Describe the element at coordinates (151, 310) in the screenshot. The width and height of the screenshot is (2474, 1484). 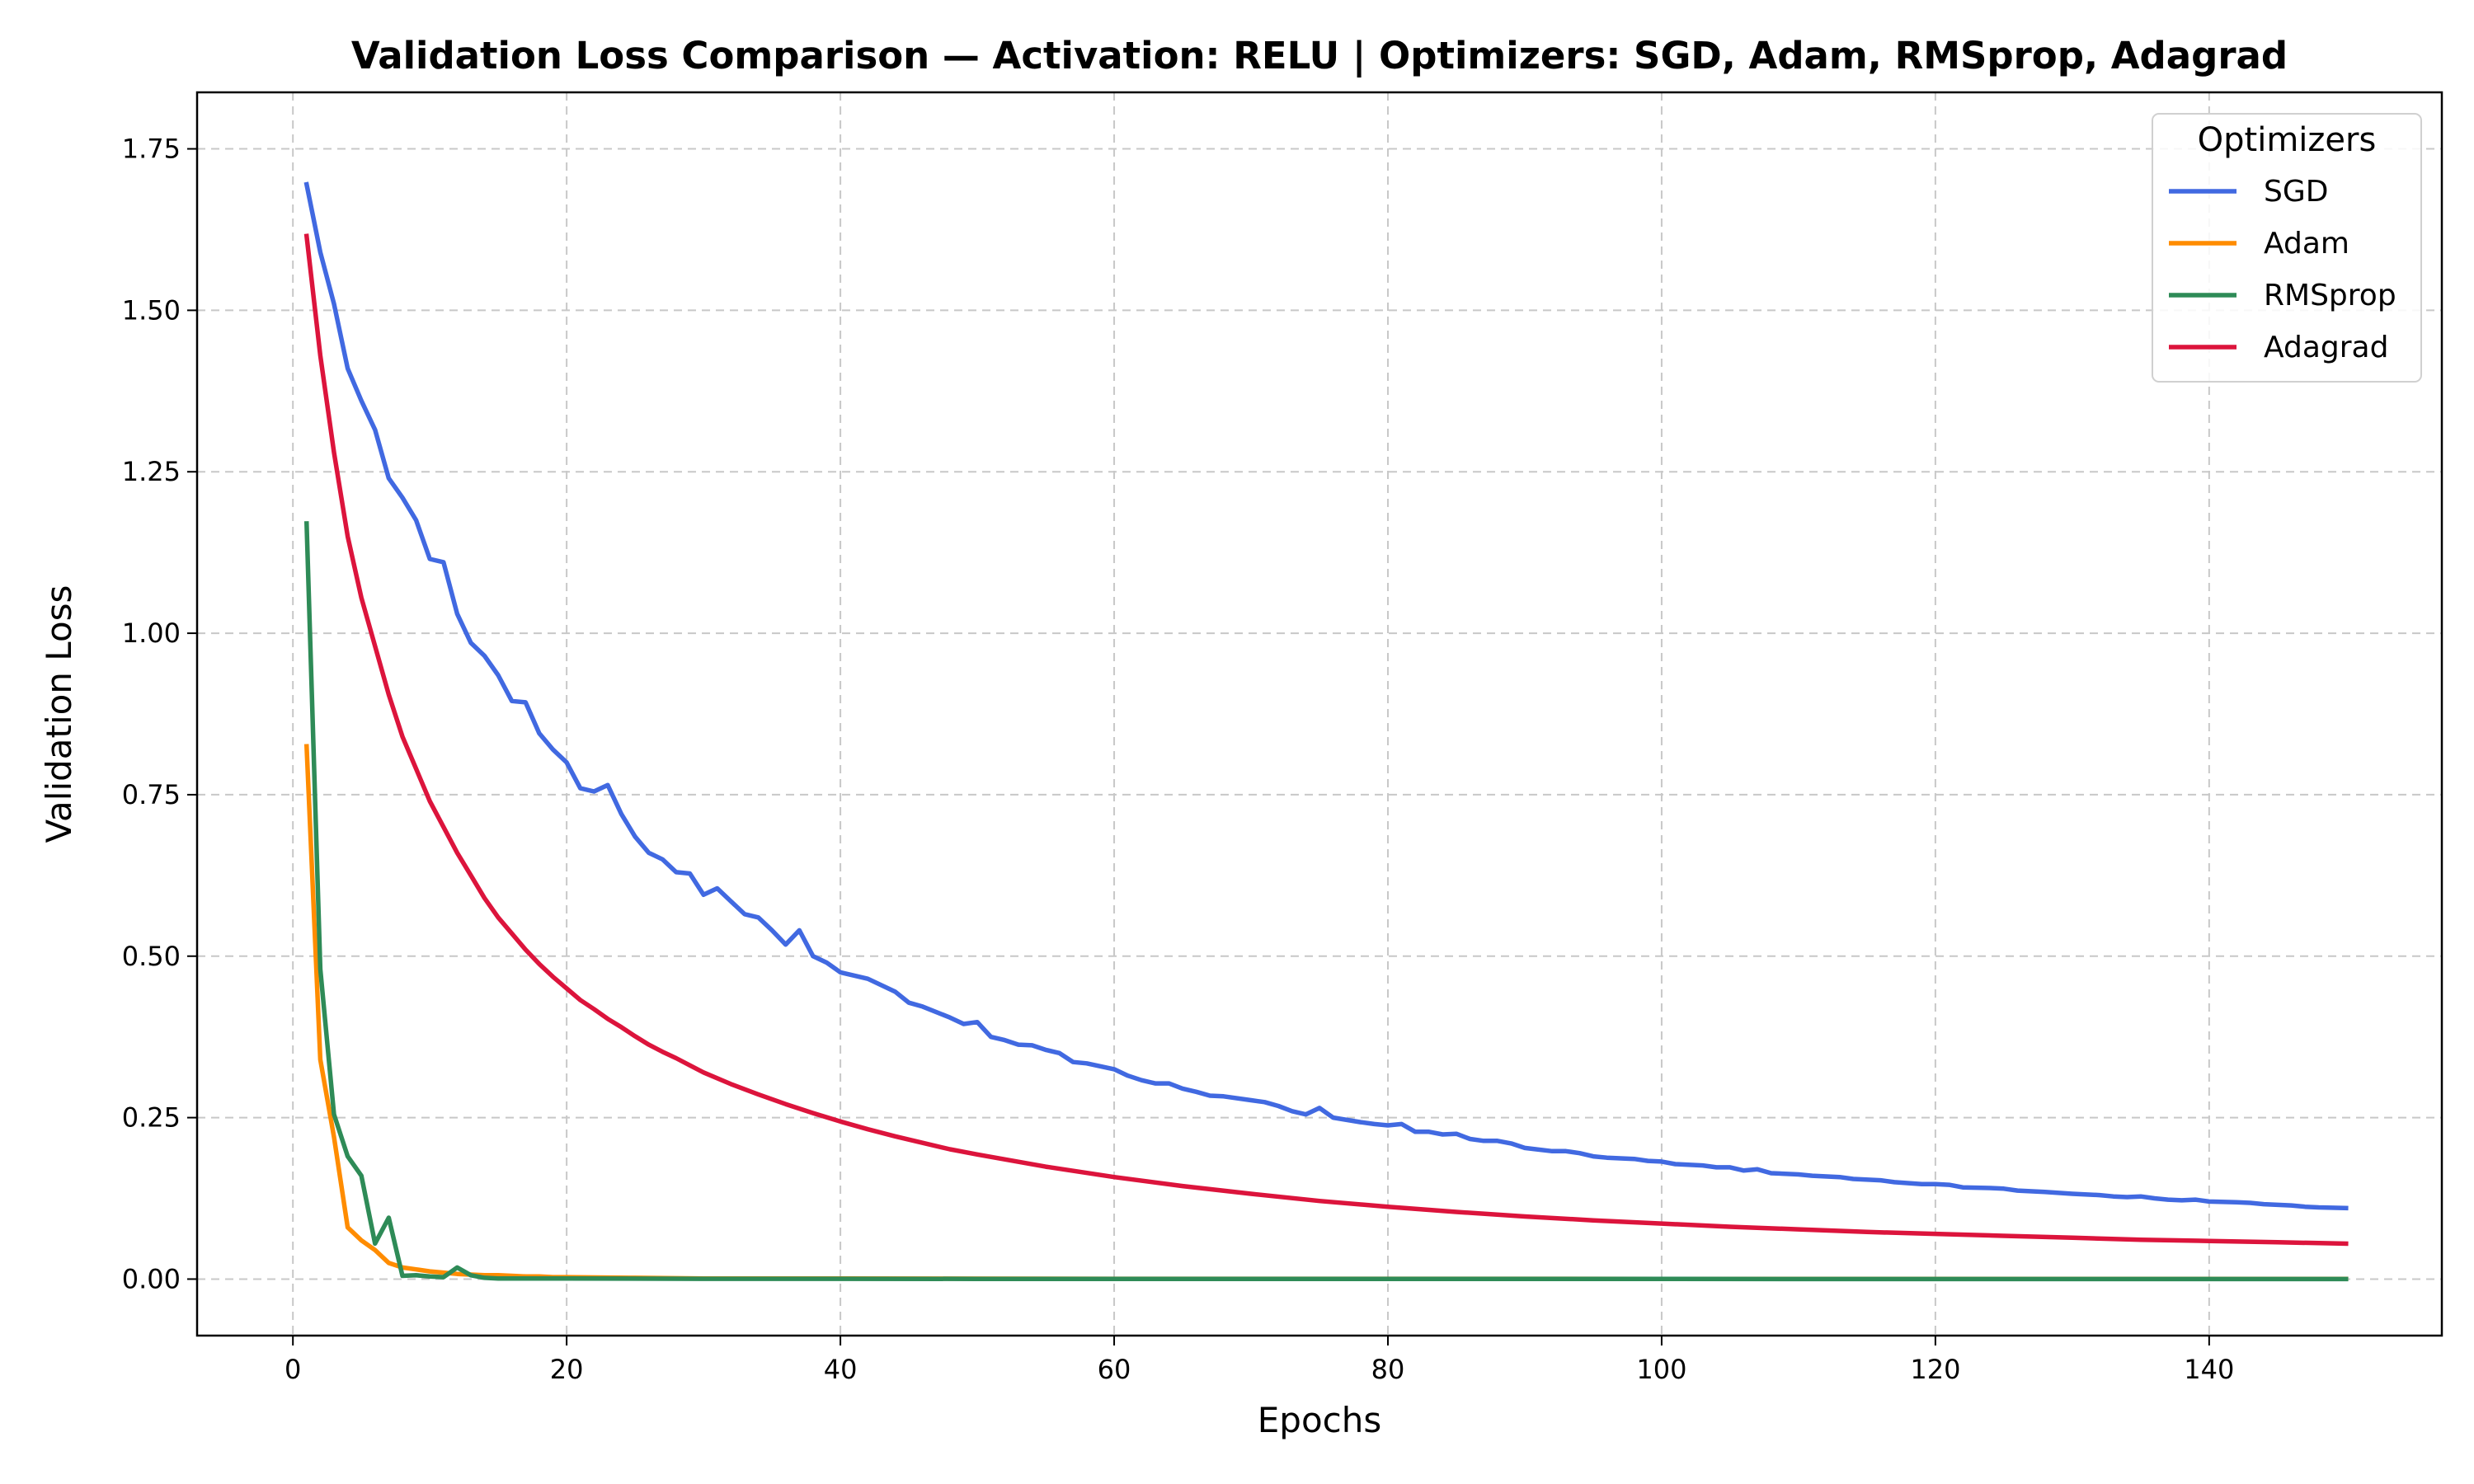
I see `y-tick-label: 1.50` at that location.